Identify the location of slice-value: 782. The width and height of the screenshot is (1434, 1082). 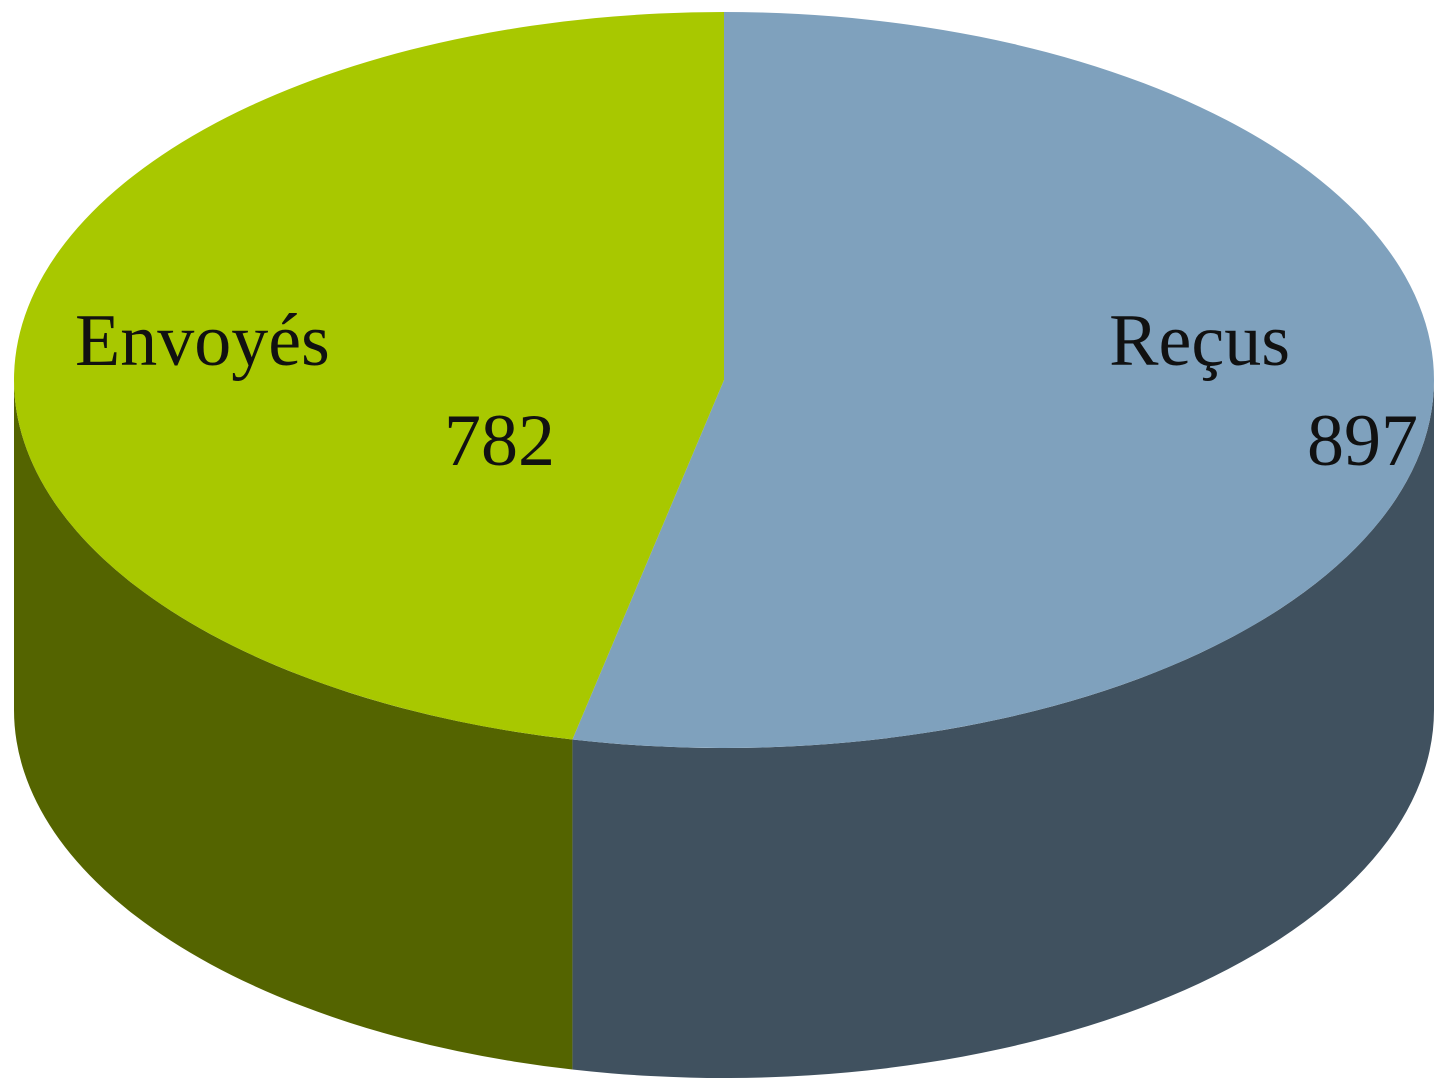
(499, 441).